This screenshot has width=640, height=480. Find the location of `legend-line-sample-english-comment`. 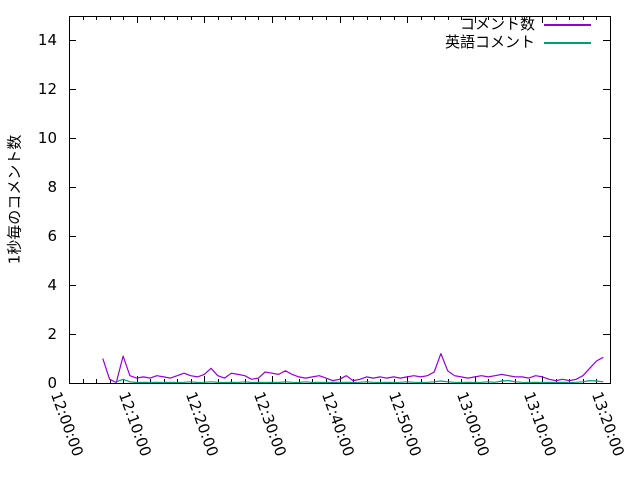

legend-line-sample-english-comment is located at coordinates (567, 43).